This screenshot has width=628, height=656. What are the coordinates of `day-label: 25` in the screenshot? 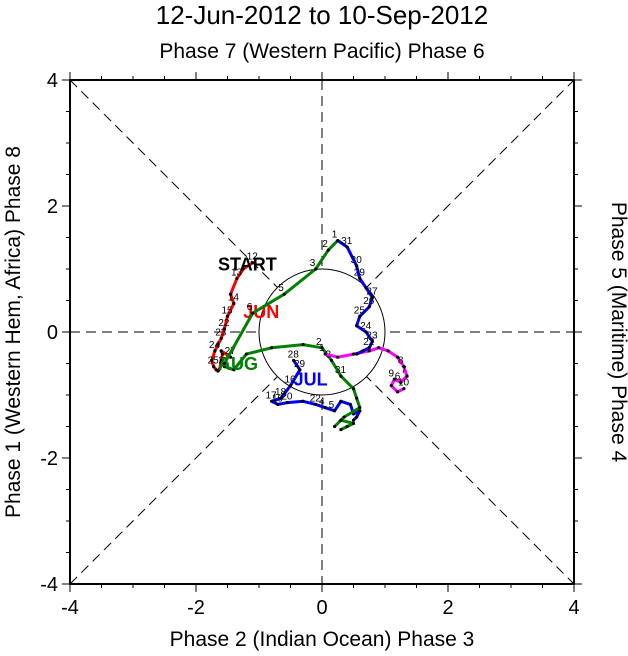 It's located at (214, 361).